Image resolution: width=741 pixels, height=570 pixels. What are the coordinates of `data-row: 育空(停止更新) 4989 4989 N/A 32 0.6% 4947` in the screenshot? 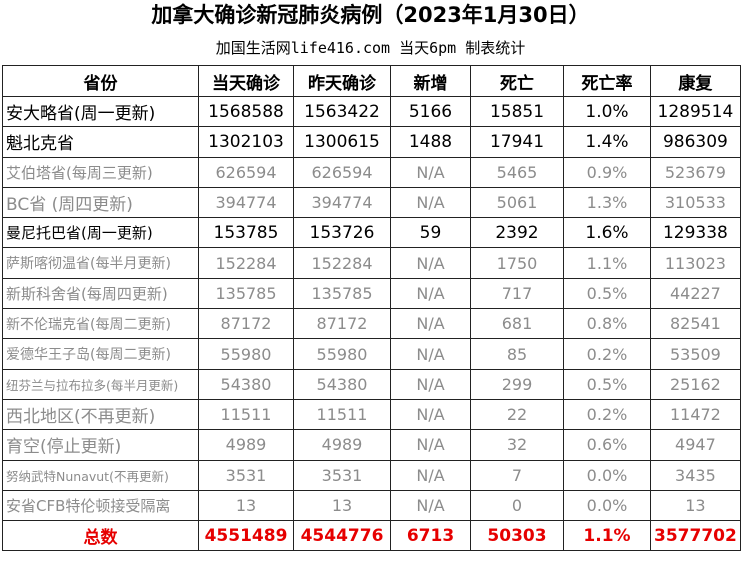 It's located at (371, 445).